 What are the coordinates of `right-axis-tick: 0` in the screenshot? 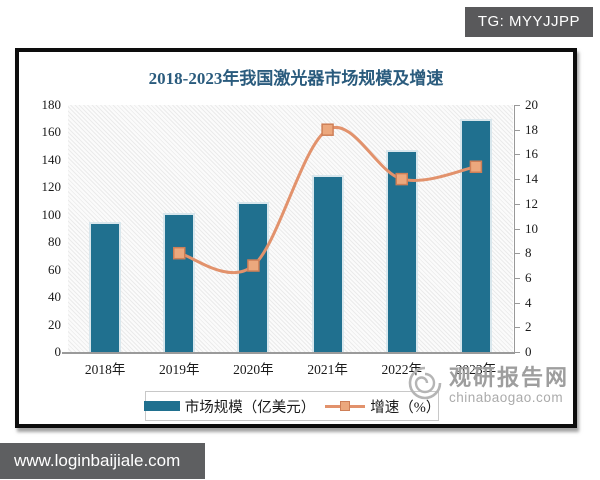 It's located at (528, 351).